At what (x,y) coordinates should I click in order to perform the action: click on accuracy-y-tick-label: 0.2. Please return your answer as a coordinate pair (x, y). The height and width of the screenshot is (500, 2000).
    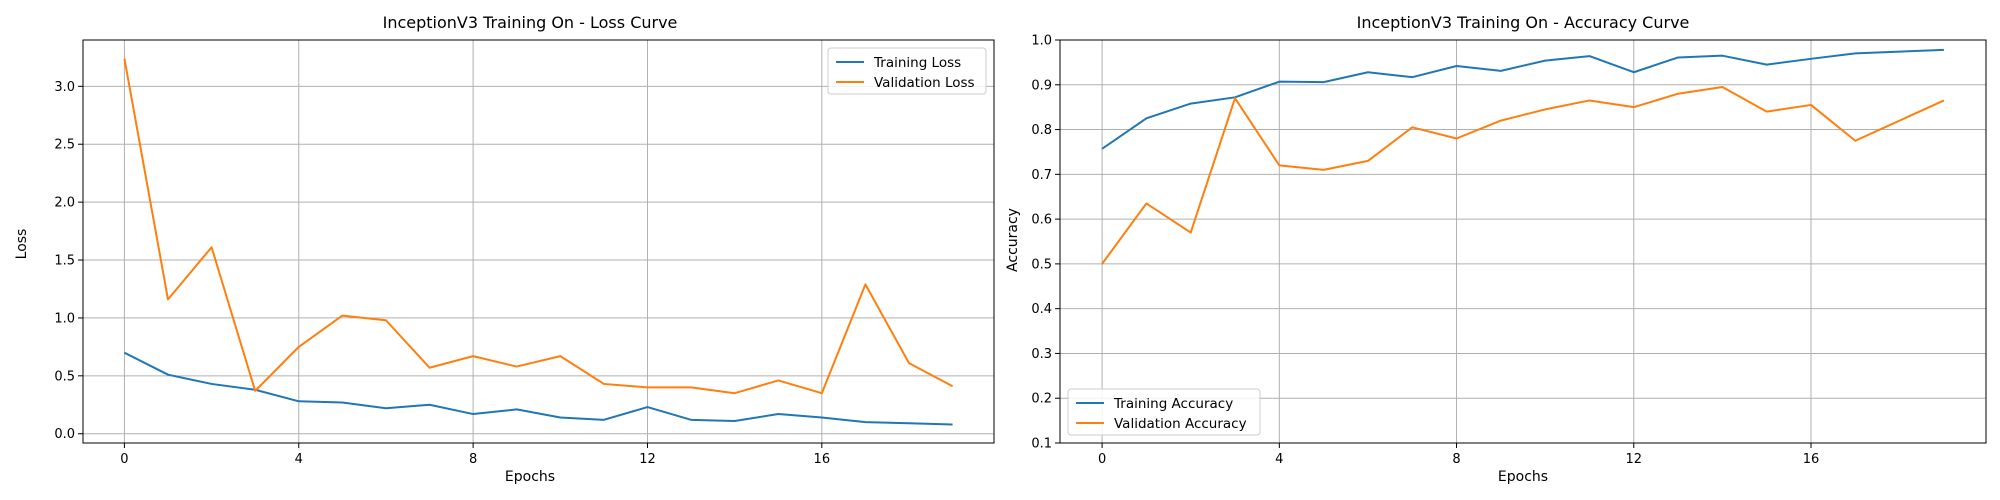
    Looking at the image, I should click on (1041, 399).